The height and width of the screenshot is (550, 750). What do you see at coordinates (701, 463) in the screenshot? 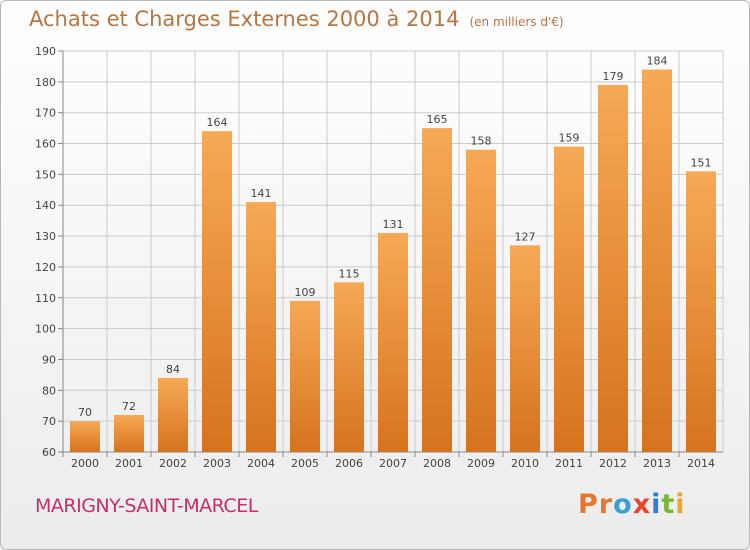
I see `x-tick-label-2014: 2014` at bounding box center [701, 463].